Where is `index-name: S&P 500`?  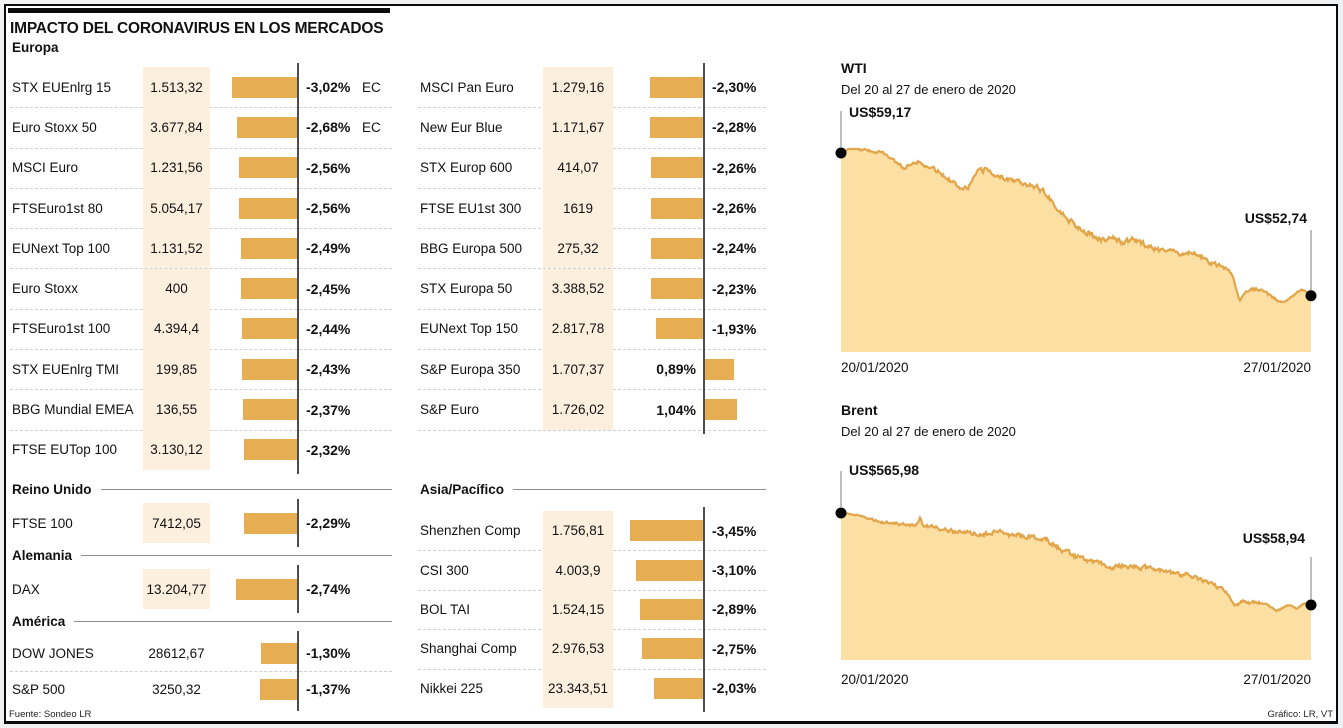
index-name: S&P 500 is located at coordinates (39, 689).